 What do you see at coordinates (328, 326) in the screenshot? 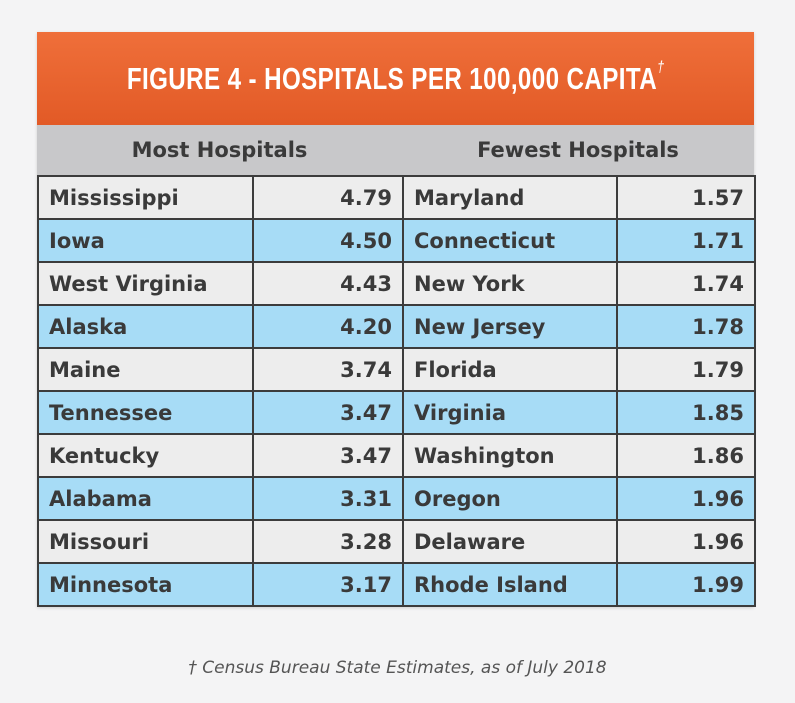
I see `most-value-cell: 4.20` at bounding box center [328, 326].